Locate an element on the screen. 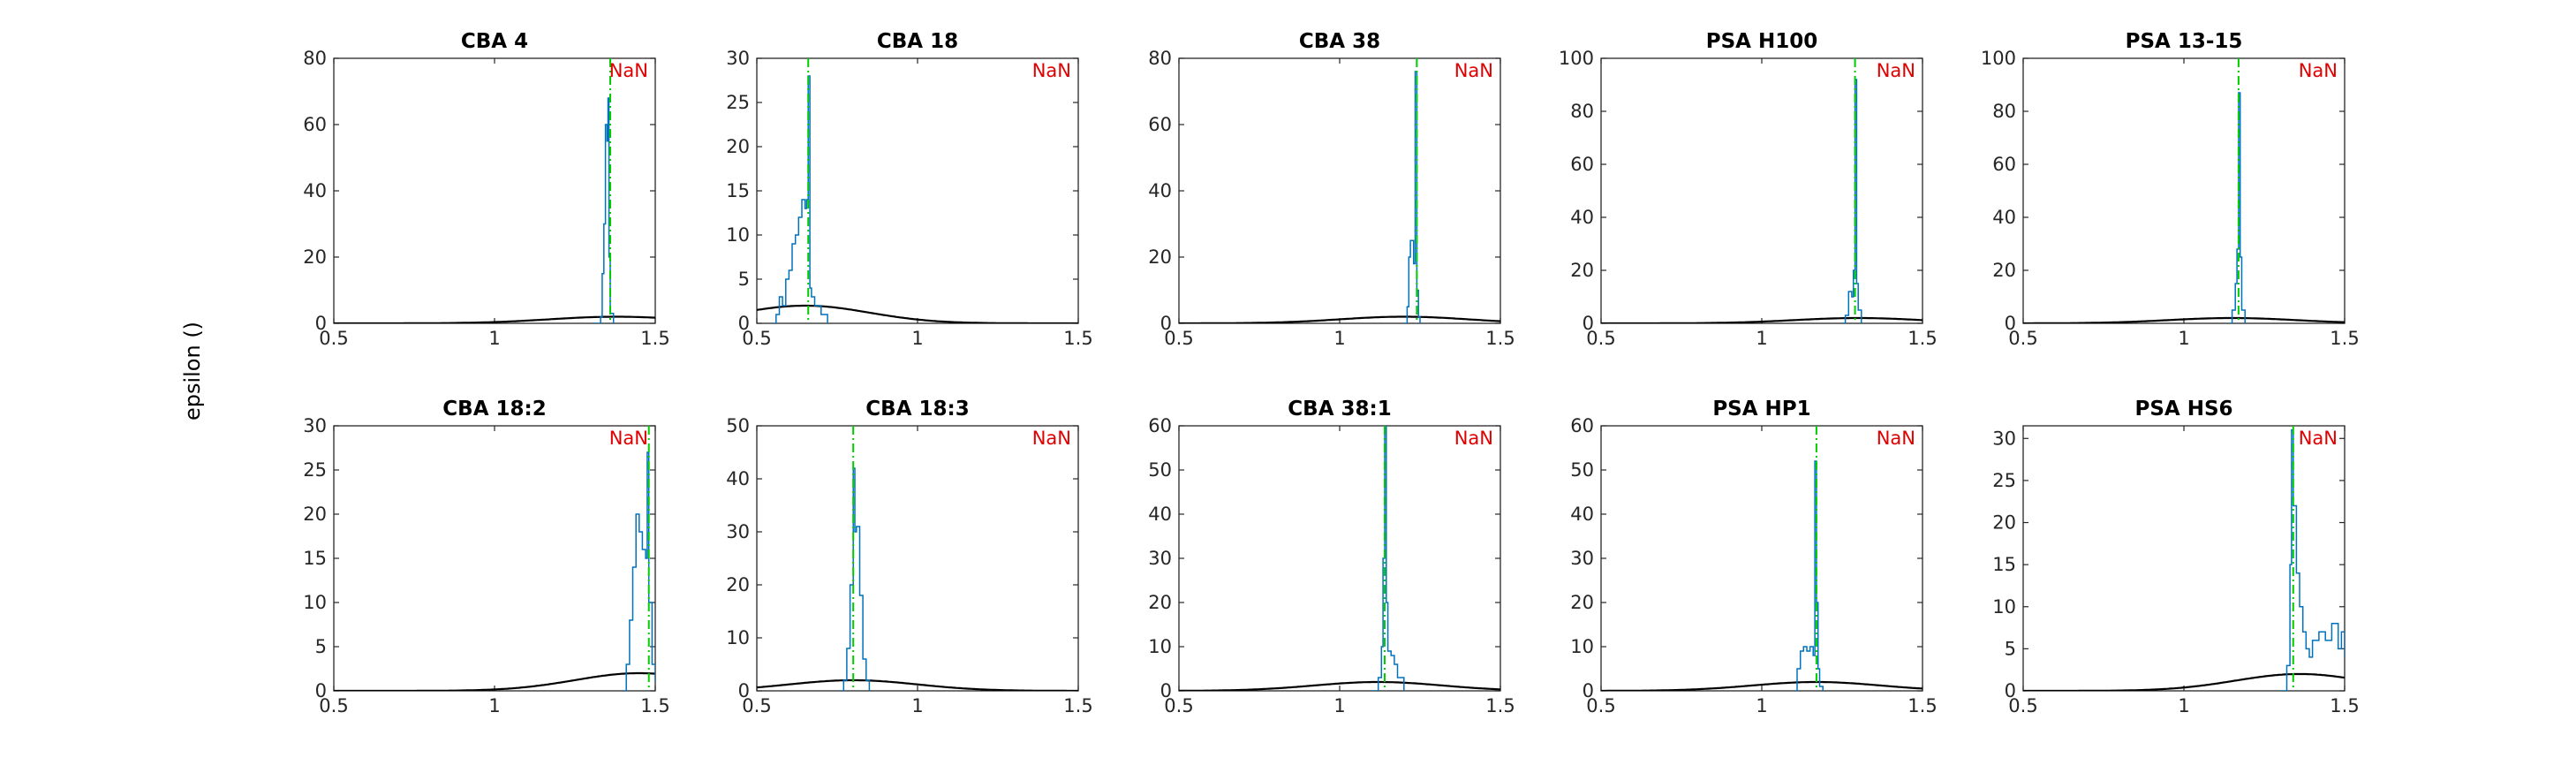 This screenshot has height=773, width=2576. subplot-title: CBA 4 is located at coordinates (495, 41).